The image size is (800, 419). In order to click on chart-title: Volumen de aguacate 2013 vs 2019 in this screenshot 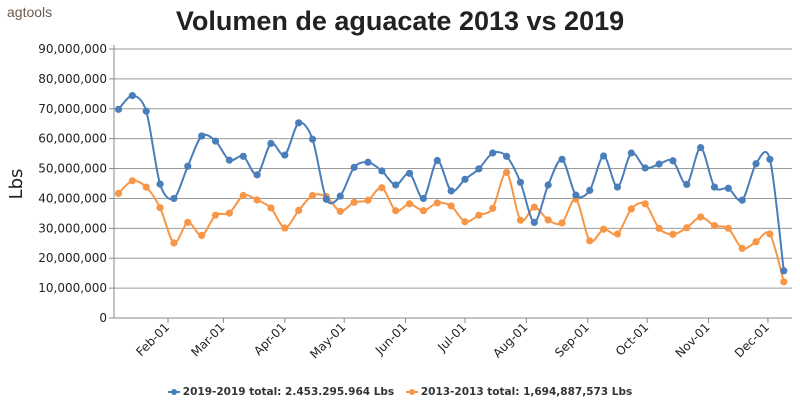, I will do `click(400, 21)`.